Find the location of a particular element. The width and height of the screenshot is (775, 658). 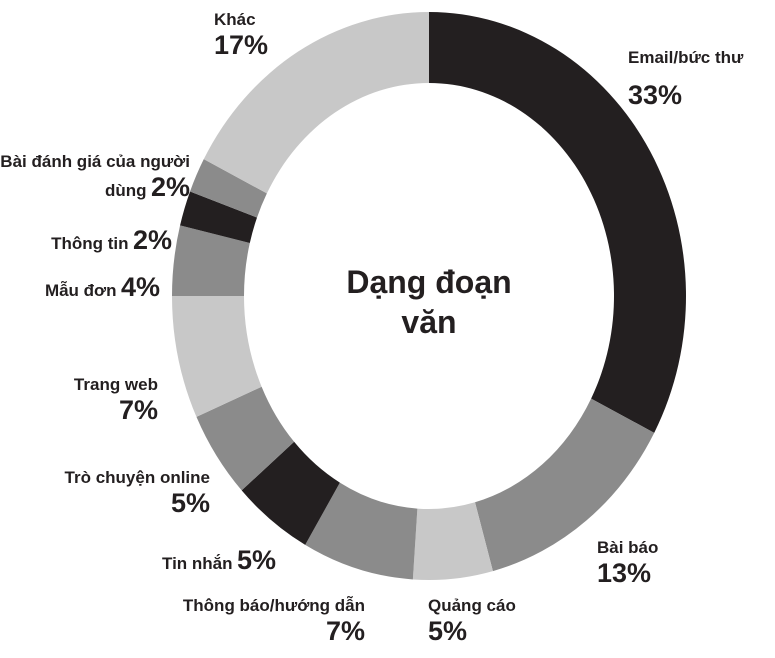

slice-label: Quảng cáo 5% is located at coordinates (472, 621).